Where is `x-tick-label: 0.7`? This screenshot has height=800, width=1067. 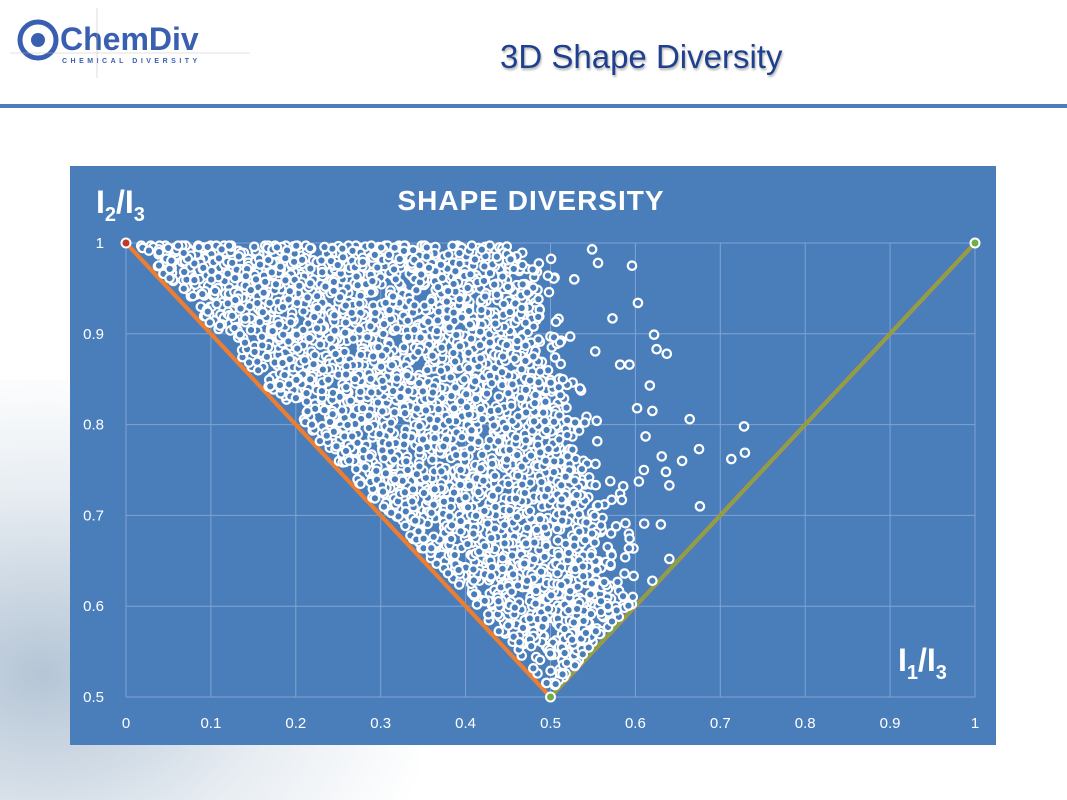 x-tick-label: 0.7 is located at coordinates (720, 723).